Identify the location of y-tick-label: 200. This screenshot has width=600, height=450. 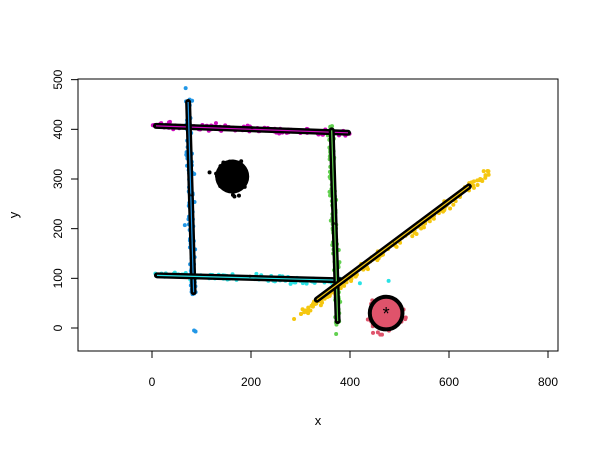
(58, 228).